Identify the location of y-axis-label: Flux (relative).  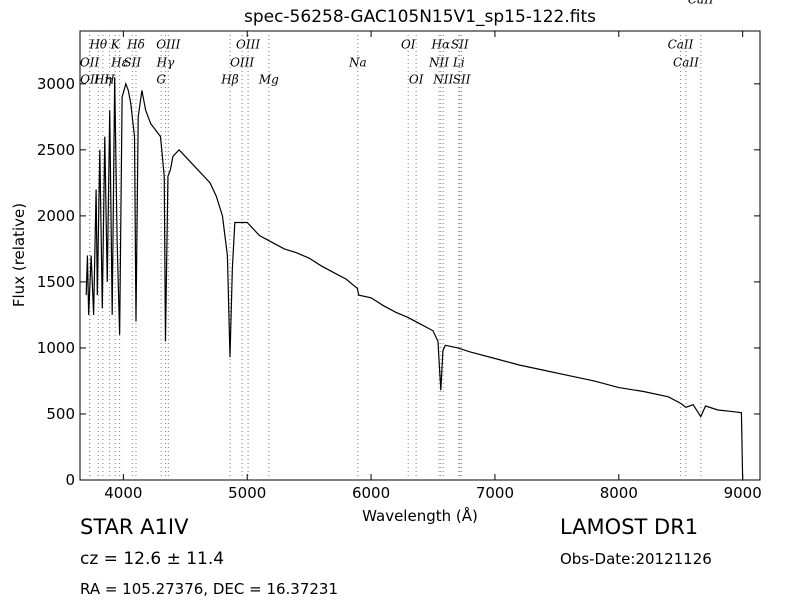
(19, 255).